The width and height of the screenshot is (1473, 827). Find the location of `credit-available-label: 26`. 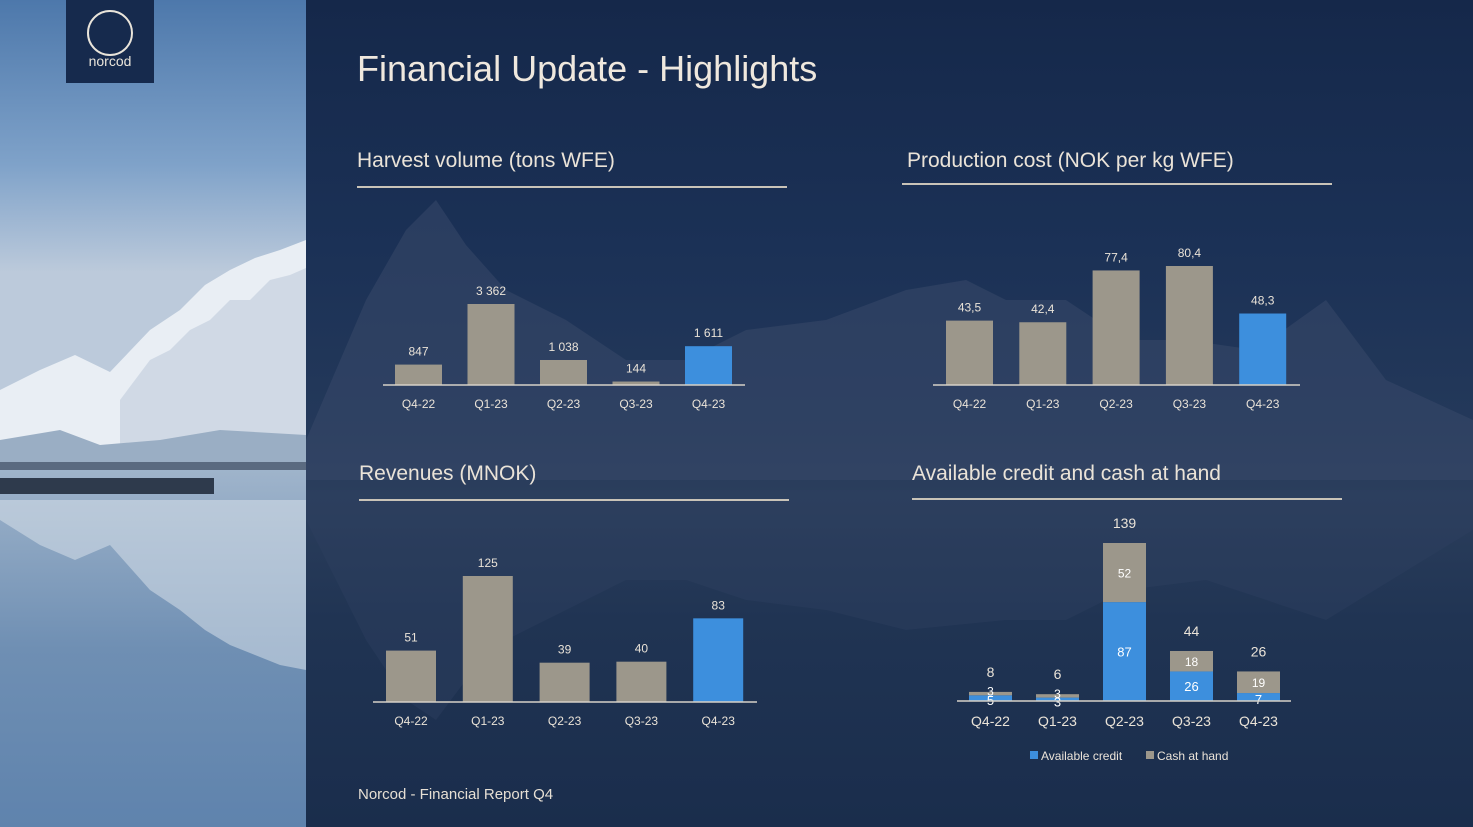

credit-available-label: 26 is located at coordinates (1191, 686).